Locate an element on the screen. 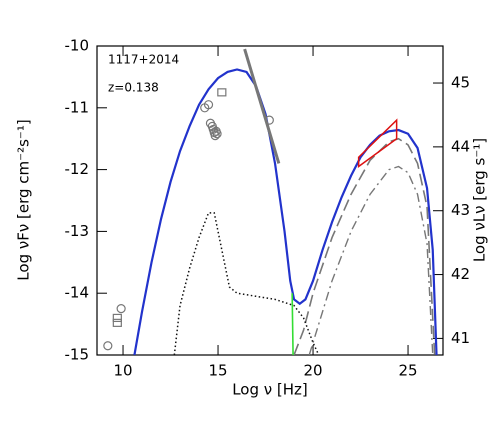 This screenshot has width=491, height=436. y-tick-label: -11 is located at coordinates (77, 107).